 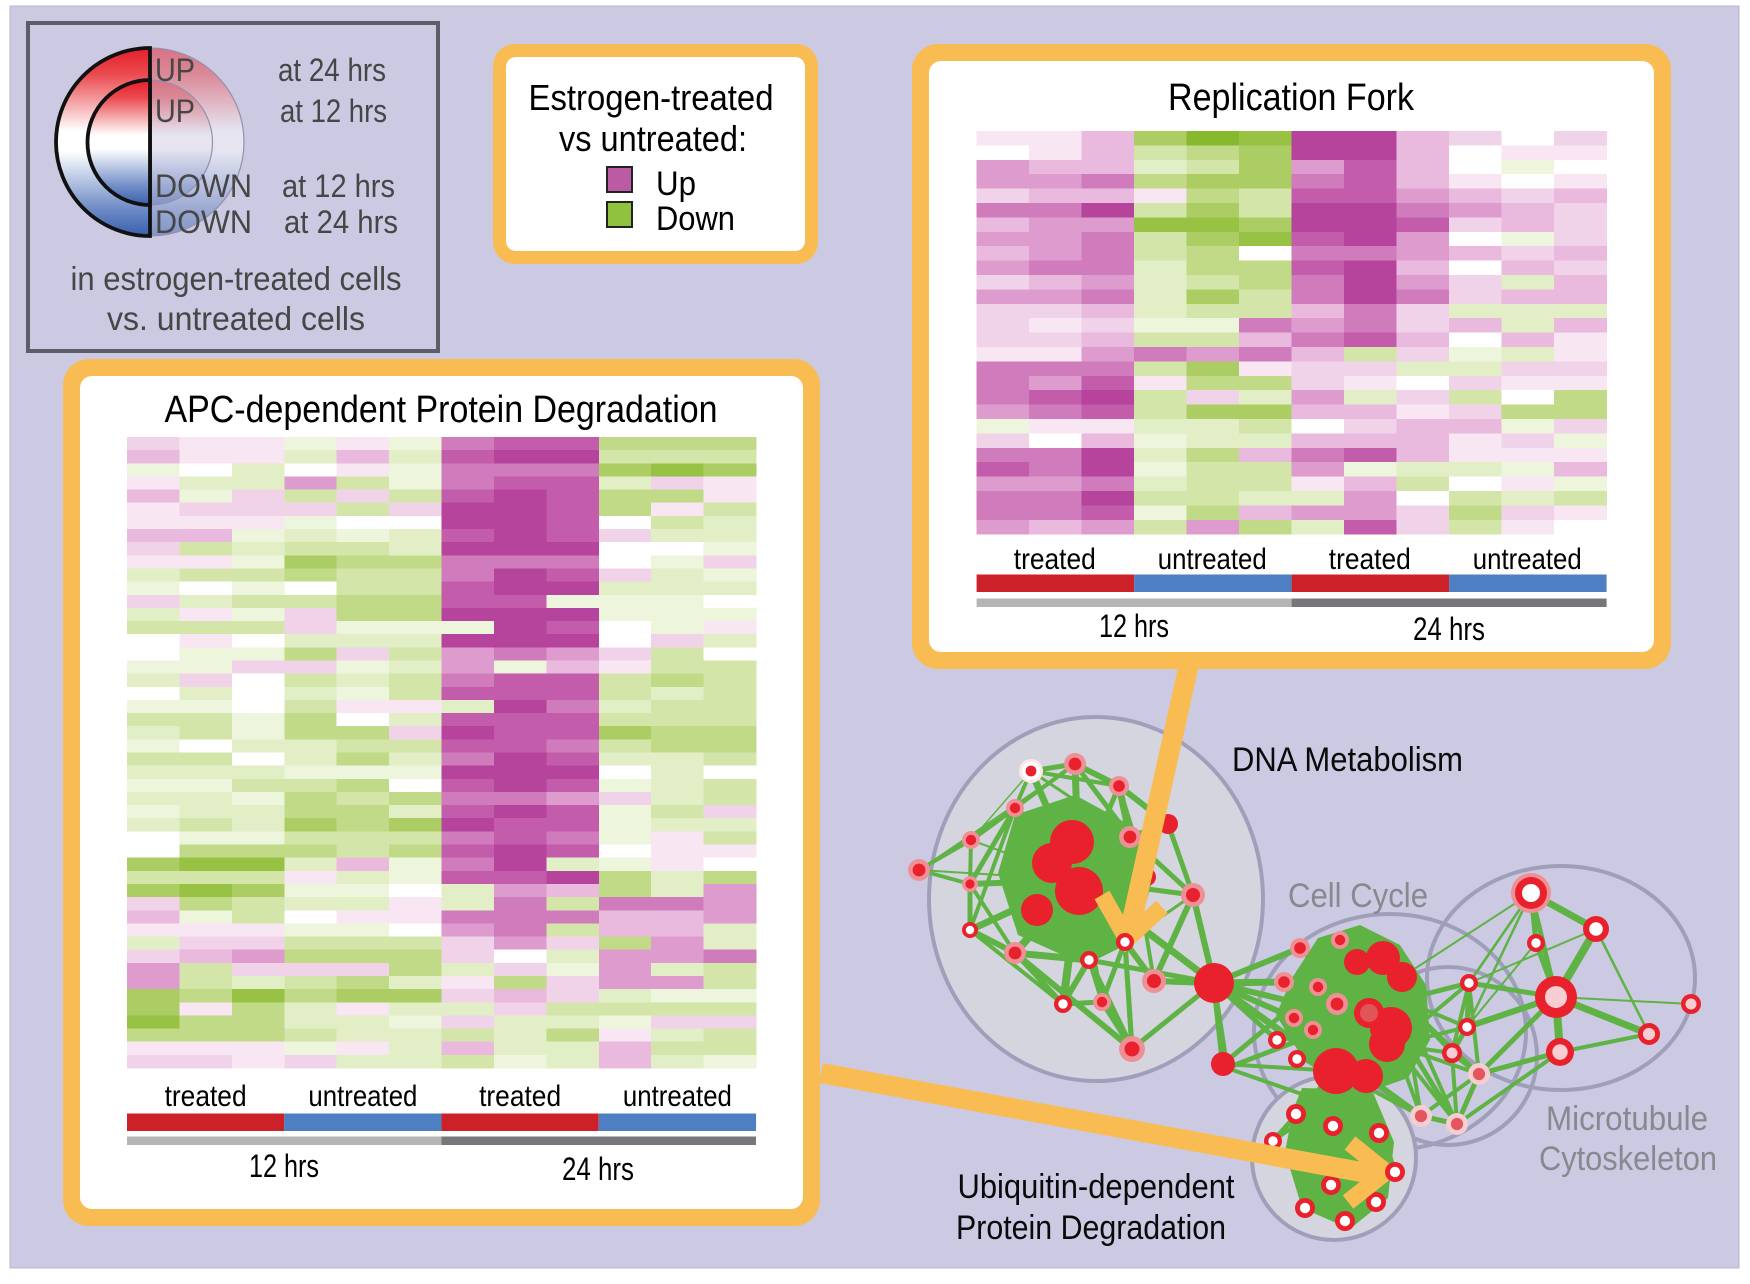 What do you see at coordinates (1091, 1228) in the screenshot?
I see `svg-text: Protein Degradation` at bounding box center [1091, 1228].